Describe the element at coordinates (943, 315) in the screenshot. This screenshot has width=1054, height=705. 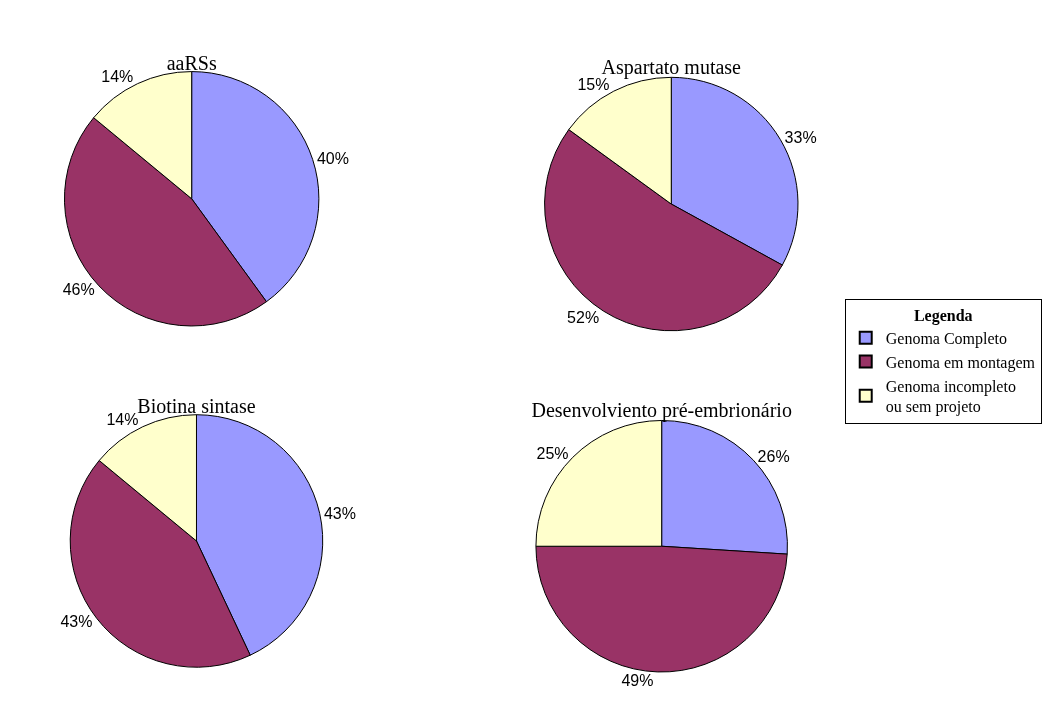
I see `legend-title: Legenda` at that location.